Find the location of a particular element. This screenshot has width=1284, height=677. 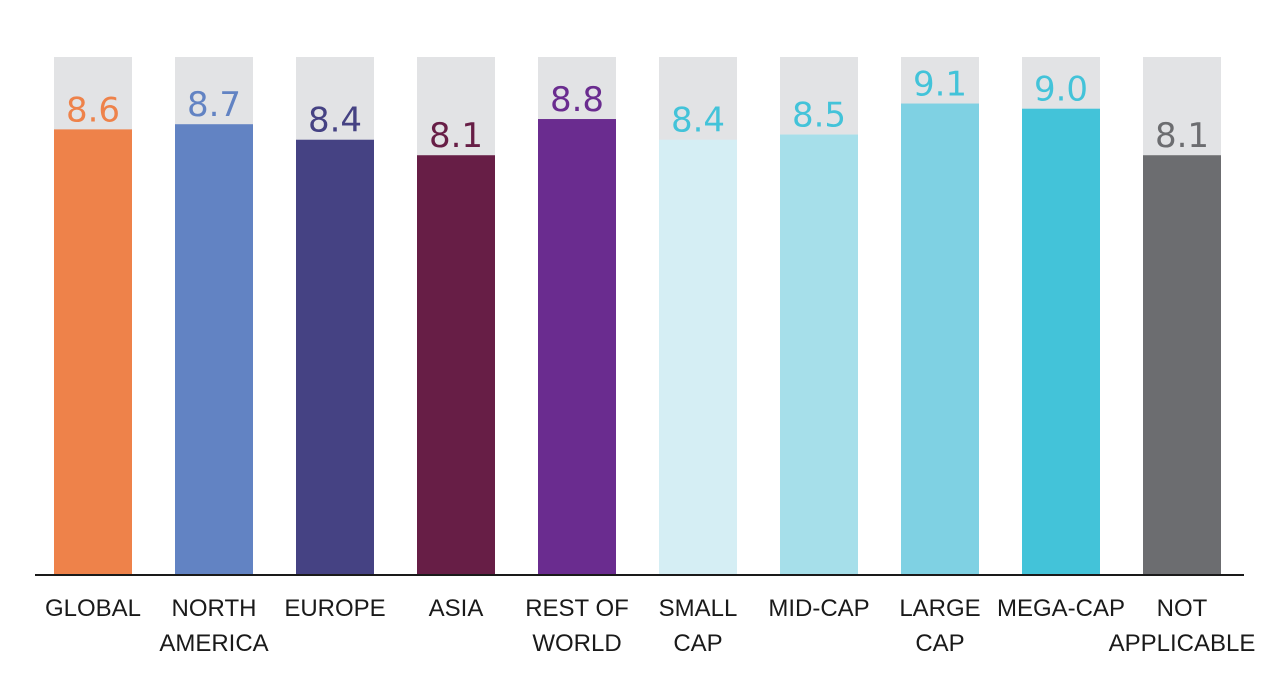

value-label: 8.5 is located at coordinates (819, 116).